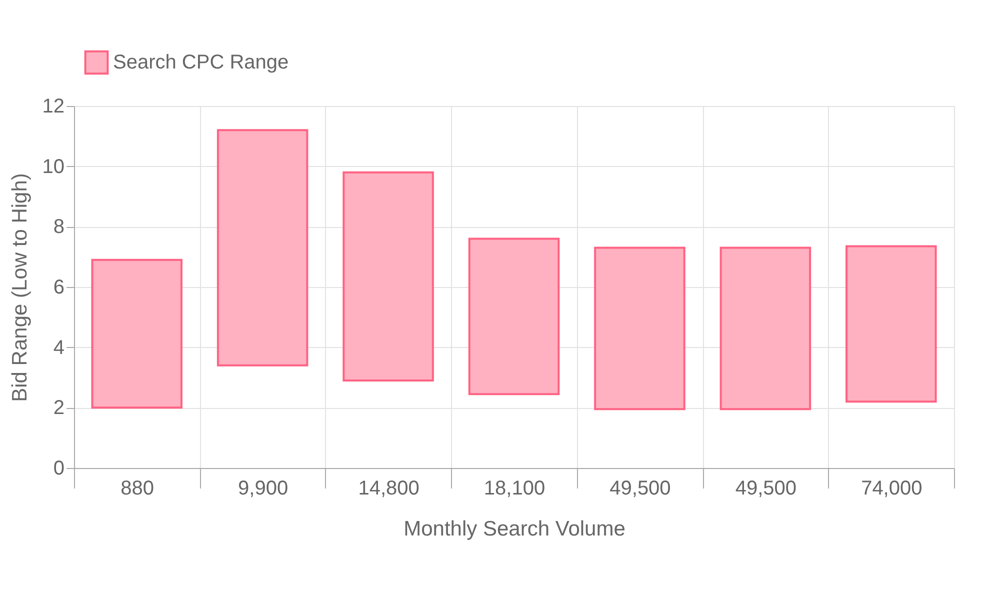 The height and width of the screenshot is (600, 1000). What do you see at coordinates (58, 287) in the screenshot?
I see `y-tick-label: 6` at bounding box center [58, 287].